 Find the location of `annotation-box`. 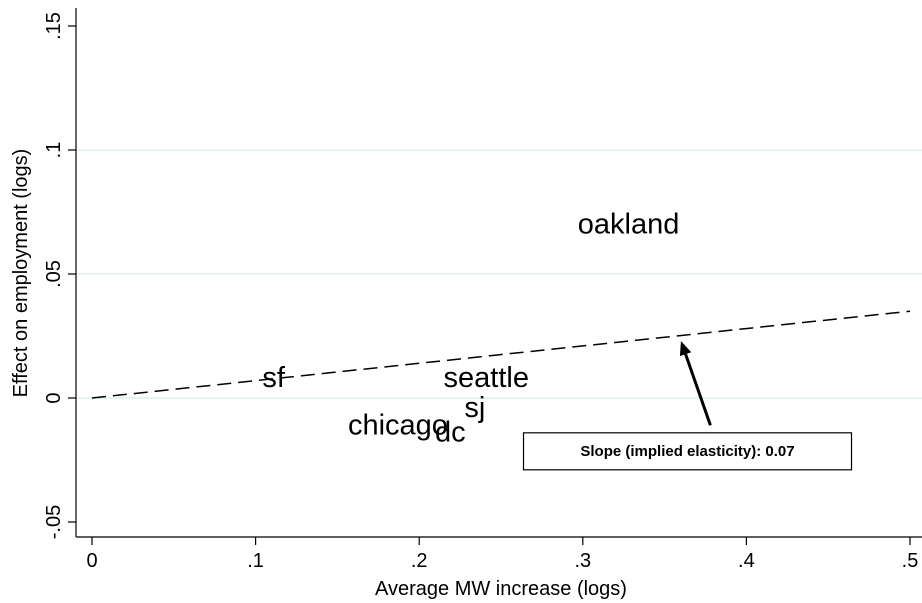

annotation-box is located at coordinates (687, 451).